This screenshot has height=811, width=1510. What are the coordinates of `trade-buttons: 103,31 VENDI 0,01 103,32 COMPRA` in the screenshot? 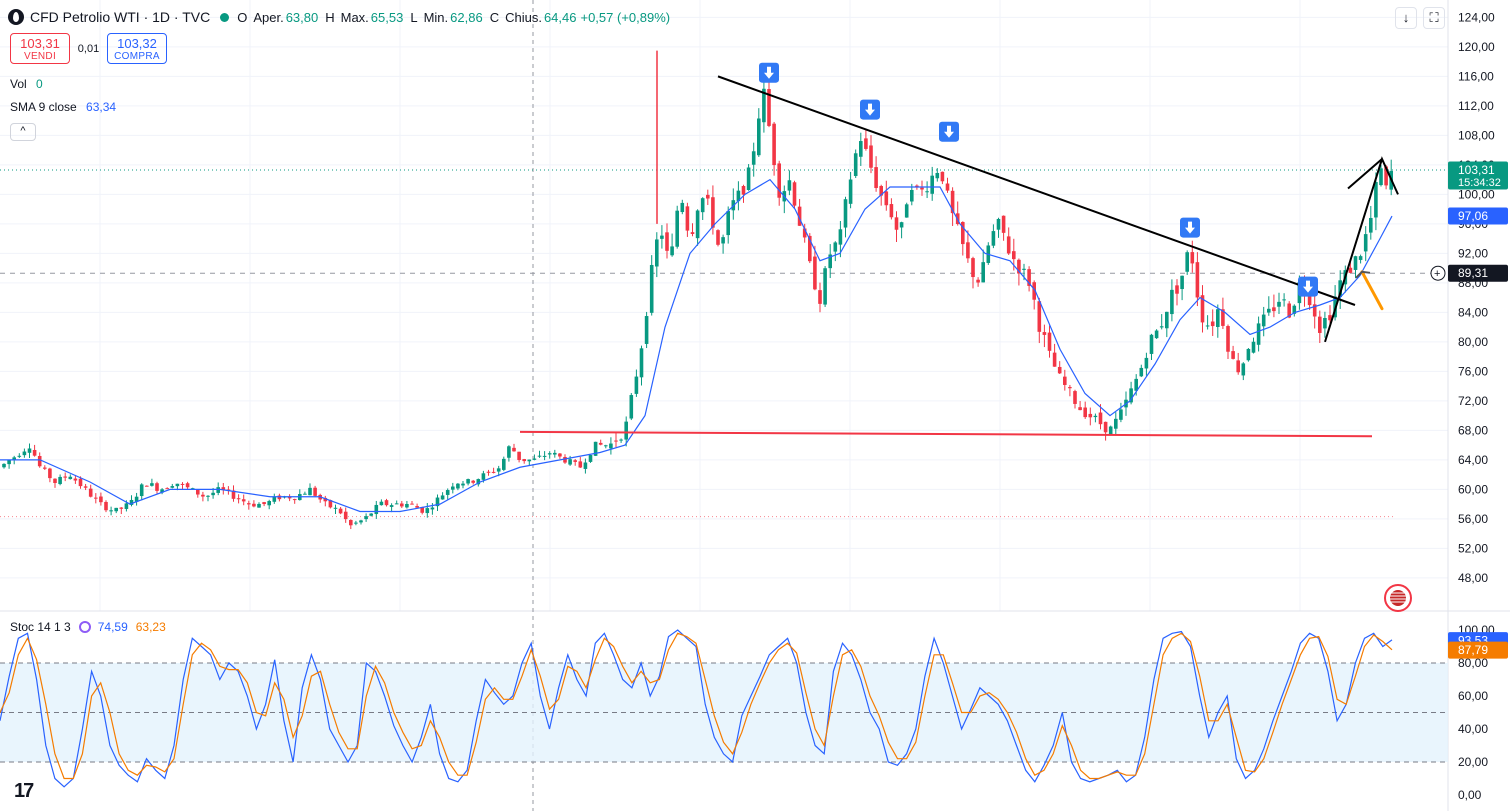 It's located at (88, 48).